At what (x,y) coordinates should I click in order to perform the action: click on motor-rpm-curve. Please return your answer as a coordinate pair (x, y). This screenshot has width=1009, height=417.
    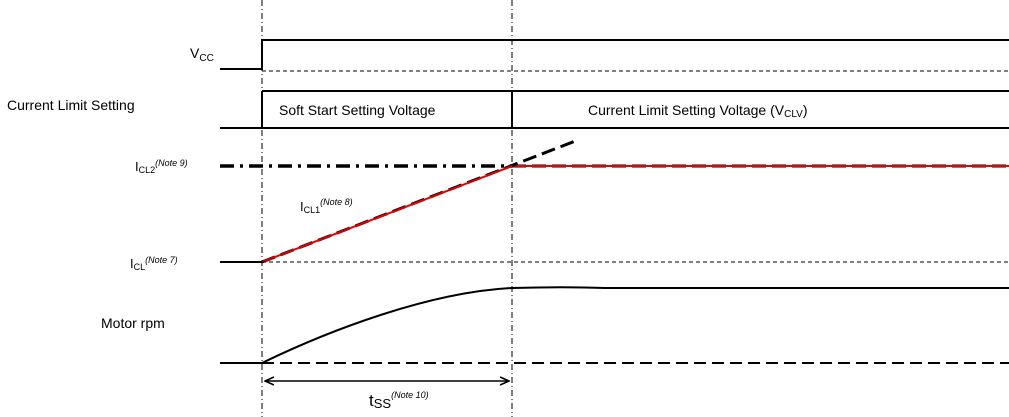
    Looking at the image, I should click on (614, 325).